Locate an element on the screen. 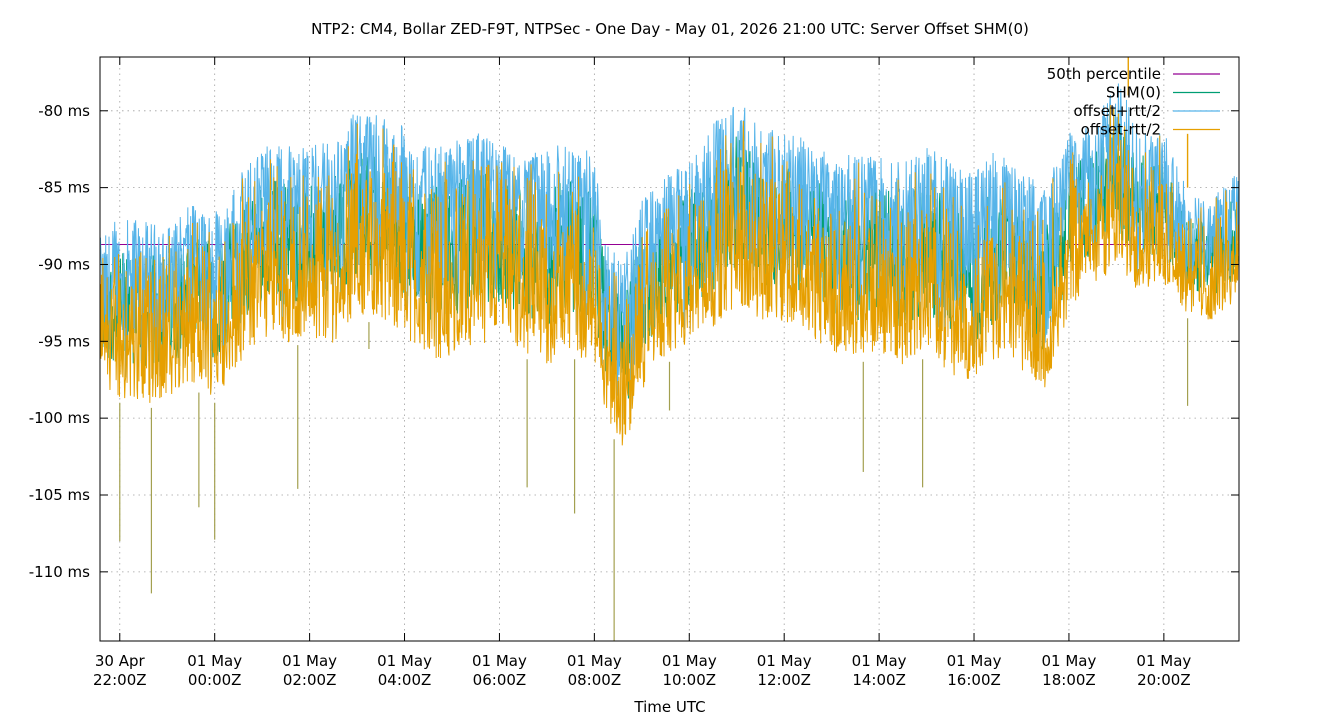 Image resolution: width=1340 pixels, height=720 pixels. y-tick-label: -95 ms is located at coordinates (64, 341).